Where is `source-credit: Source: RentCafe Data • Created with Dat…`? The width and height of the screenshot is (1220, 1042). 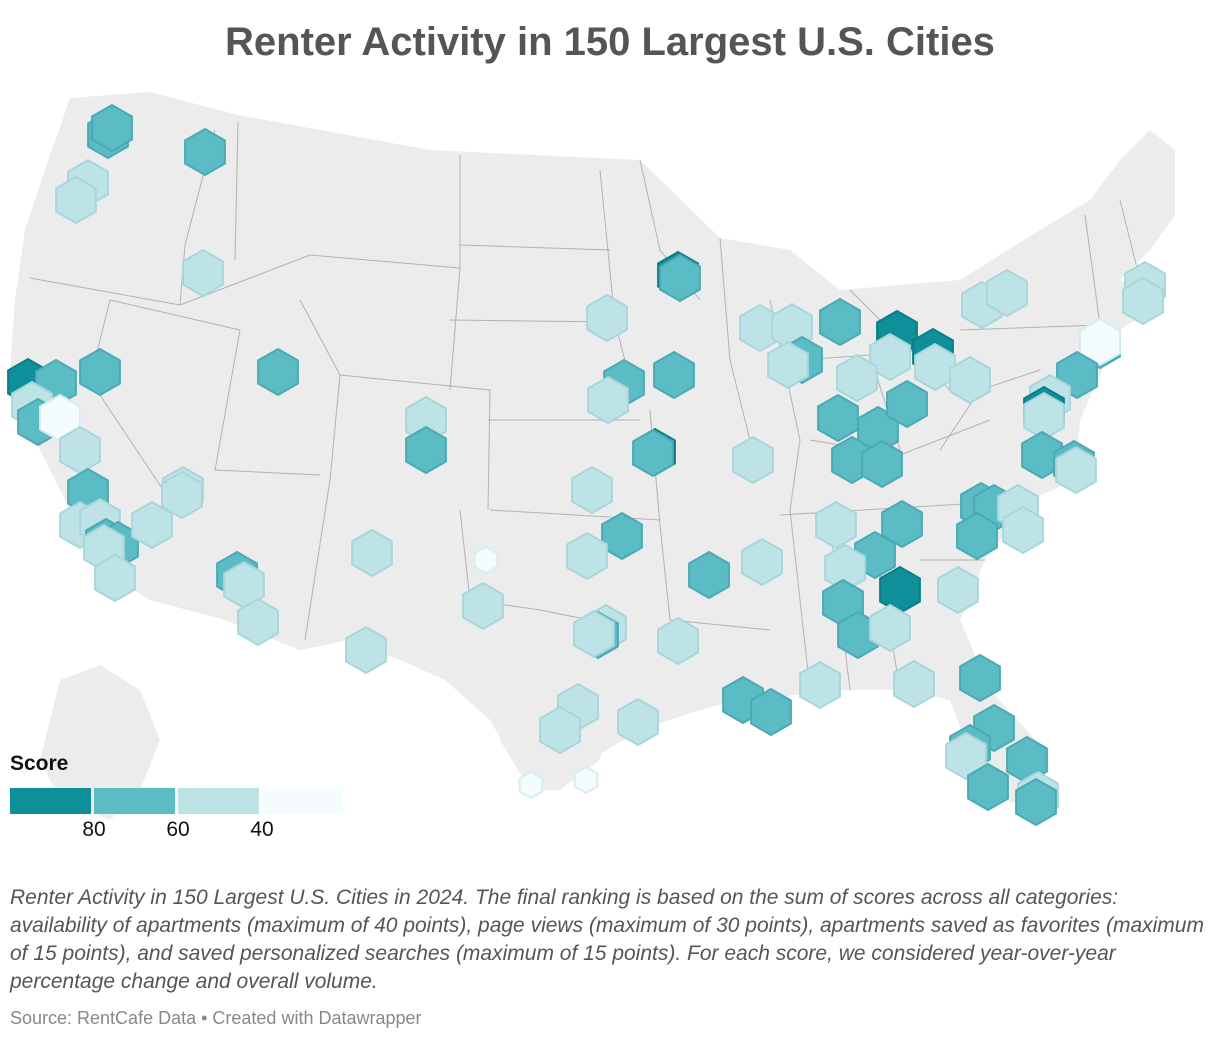
source-credit: Source: RentCafe Data • Created with Dat… is located at coordinates (216, 1018).